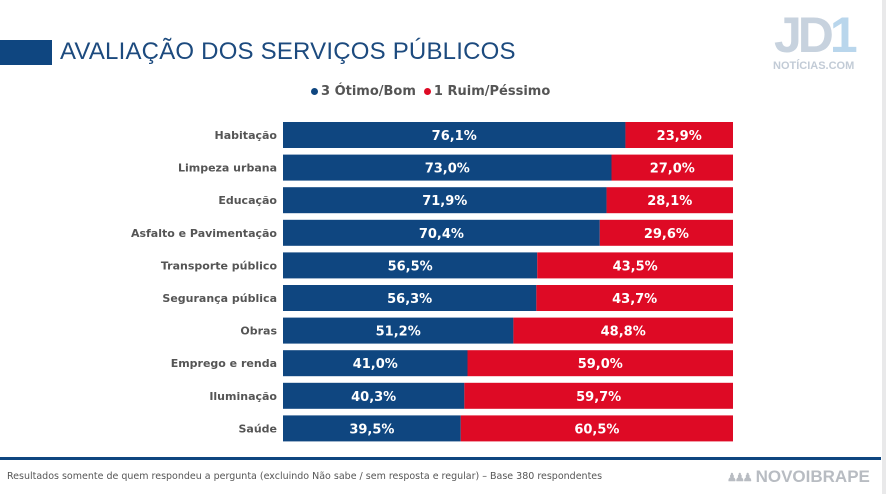 This screenshot has height=494, width=886. I want to click on legend-label-series-2: 1 Ruim/Péssimo, so click(492, 91).